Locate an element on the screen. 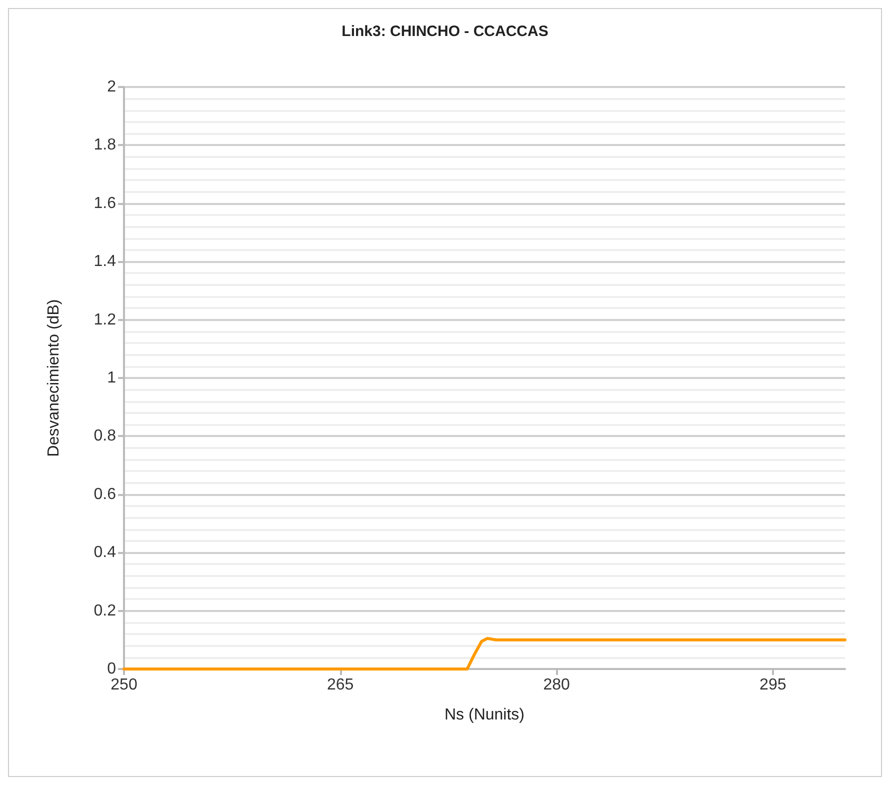 The image size is (890, 785). x-tick-label: 280 is located at coordinates (556, 685).